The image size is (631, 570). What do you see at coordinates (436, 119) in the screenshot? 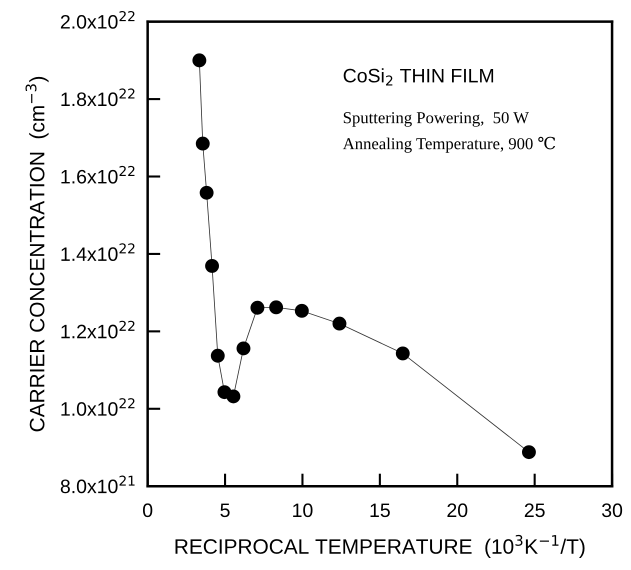
I see `annotation: Sputtering Powering, 50 W` at bounding box center [436, 119].